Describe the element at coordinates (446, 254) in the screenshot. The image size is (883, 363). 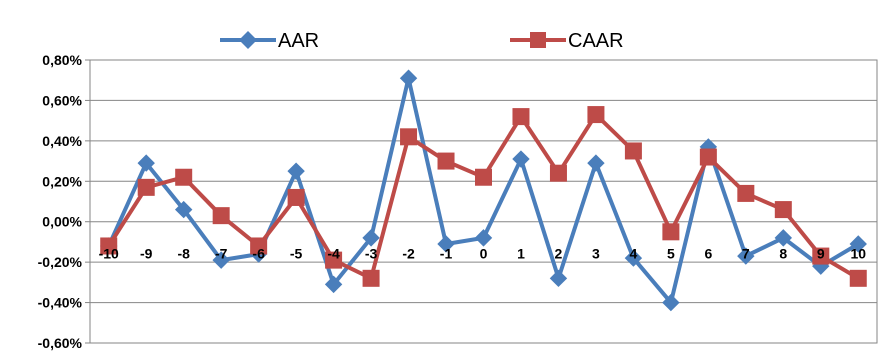
I see `x-tick-label: -1` at that location.